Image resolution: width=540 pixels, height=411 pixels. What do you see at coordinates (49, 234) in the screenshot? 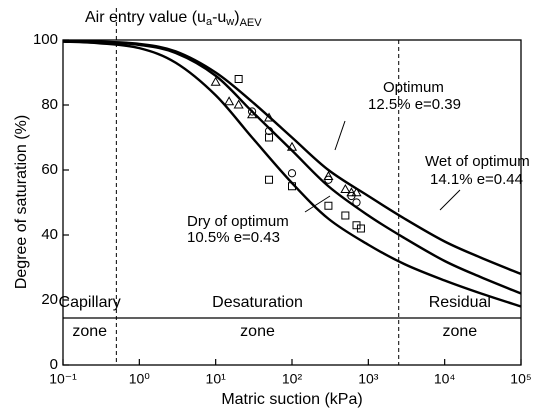
I see `y-tick-label: 40` at bounding box center [49, 234].